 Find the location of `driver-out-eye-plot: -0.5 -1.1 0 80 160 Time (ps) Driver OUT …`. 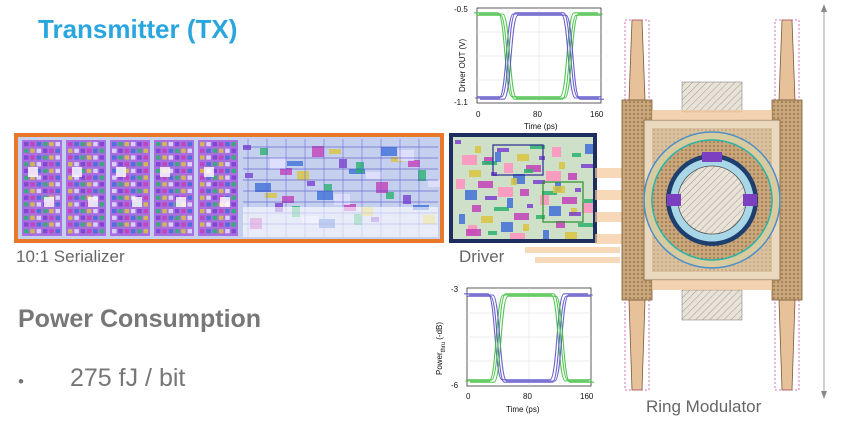

driver-out-eye-plot: -0.5 -1.1 0 80 160 Time (ps) Driver OUT … is located at coordinates (529, 68).